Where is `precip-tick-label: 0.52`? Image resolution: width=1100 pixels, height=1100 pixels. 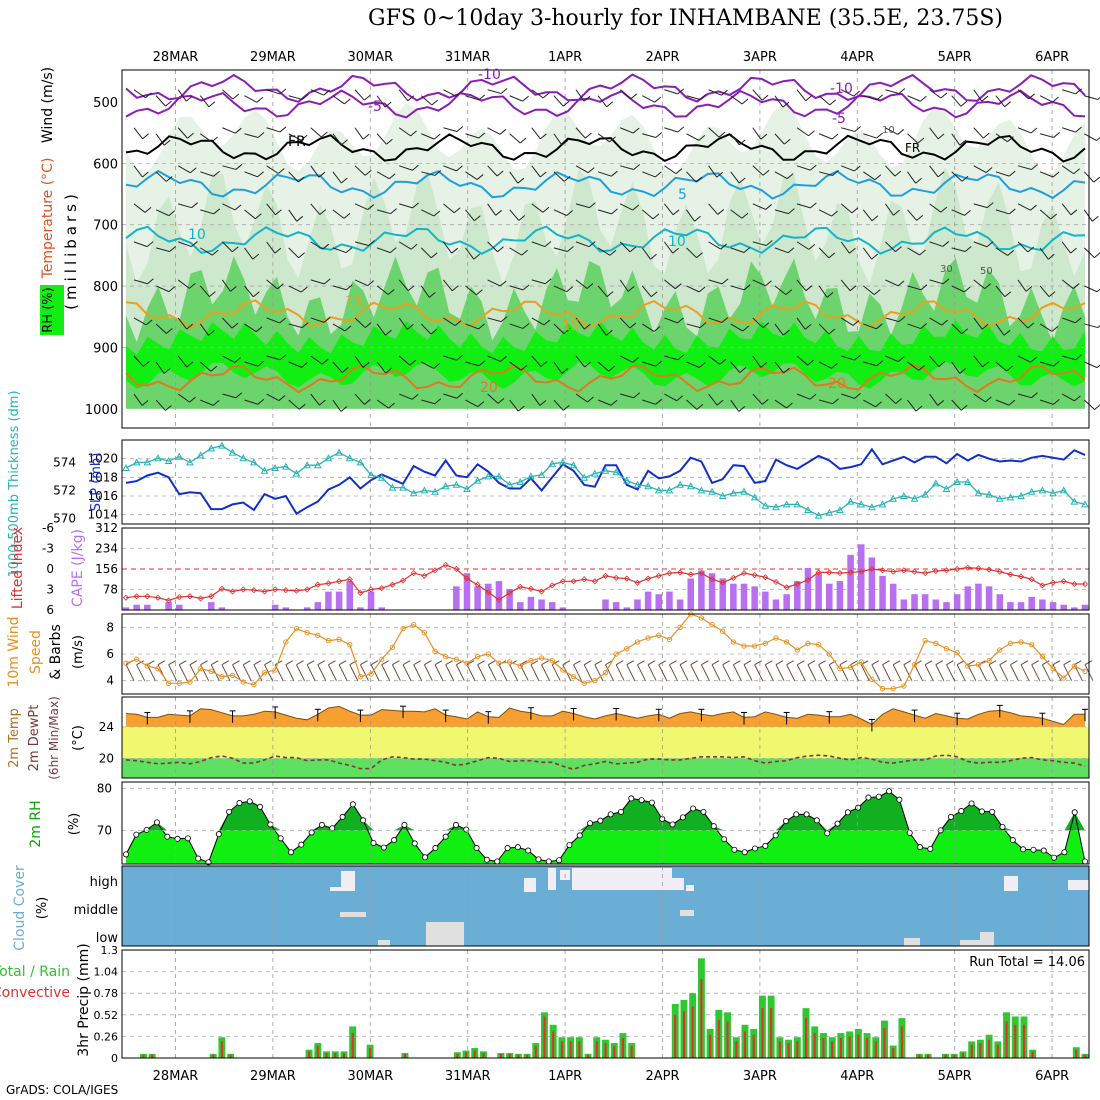
precip-tick-label: 0.52 is located at coordinates (106, 1015).